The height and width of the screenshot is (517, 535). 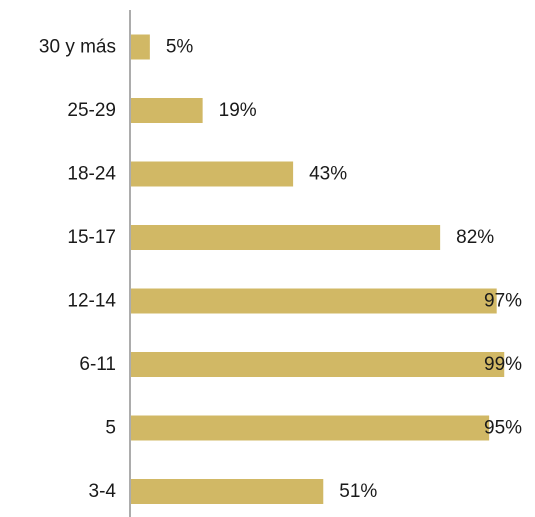 What do you see at coordinates (97, 364) in the screenshot?
I see `category-label: 6-11` at bounding box center [97, 364].